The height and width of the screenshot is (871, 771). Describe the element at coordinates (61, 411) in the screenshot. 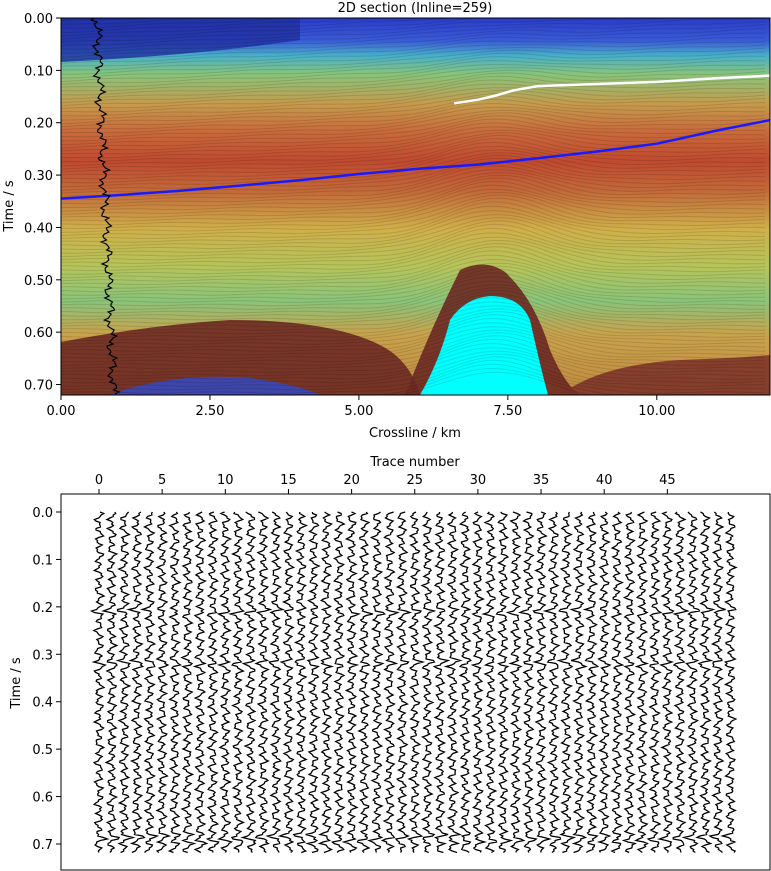

I see `section-x-tick-label: 0.00` at that location.